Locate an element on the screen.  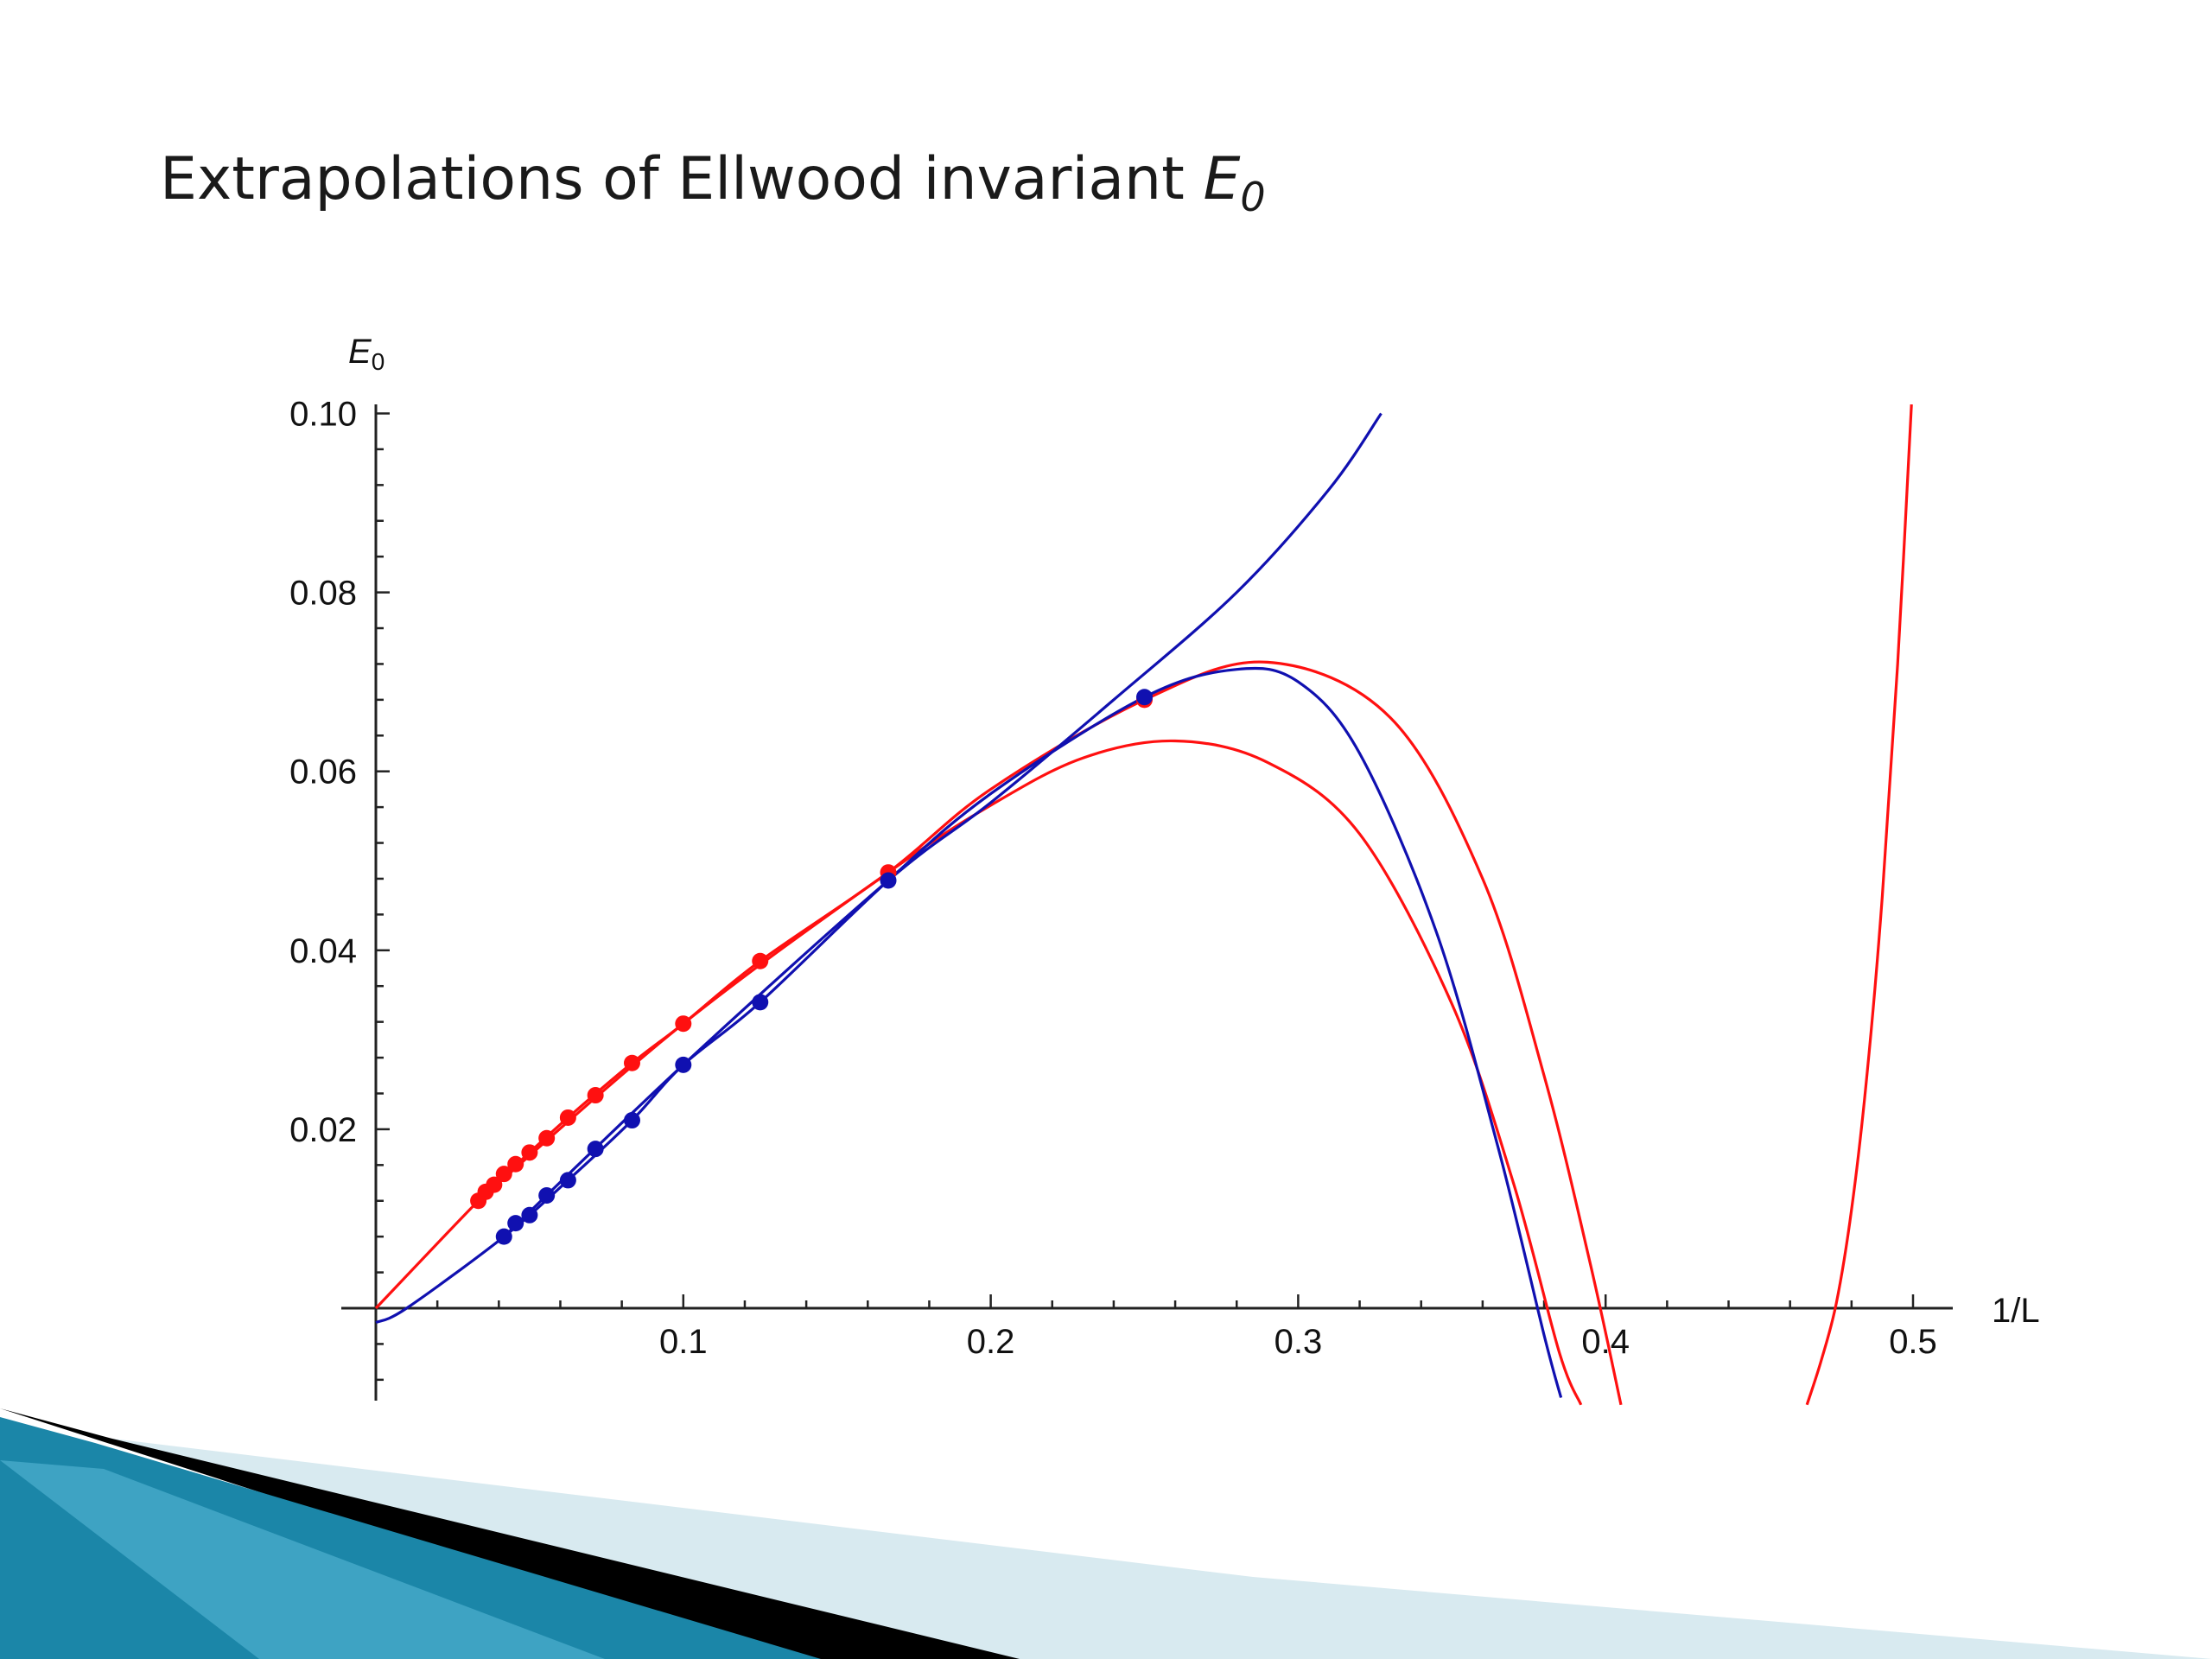
y-tick-label: 0.02 is located at coordinates (323, 1130).